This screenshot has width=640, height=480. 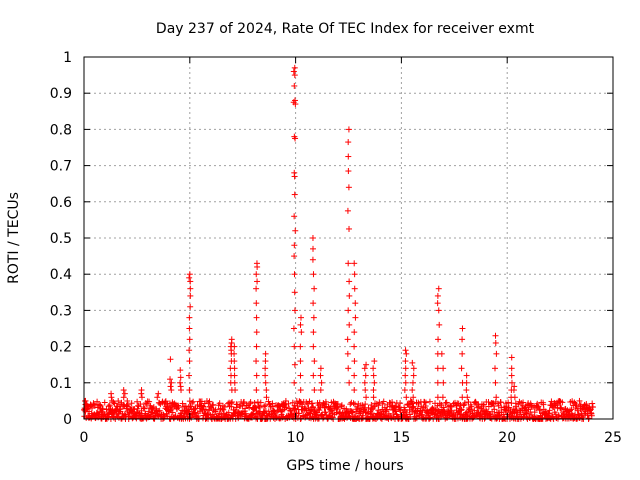 What do you see at coordinates (61, 94) in the screenshot?
I see `y-tick-label: 0.9` at bounding box center [61, 94].